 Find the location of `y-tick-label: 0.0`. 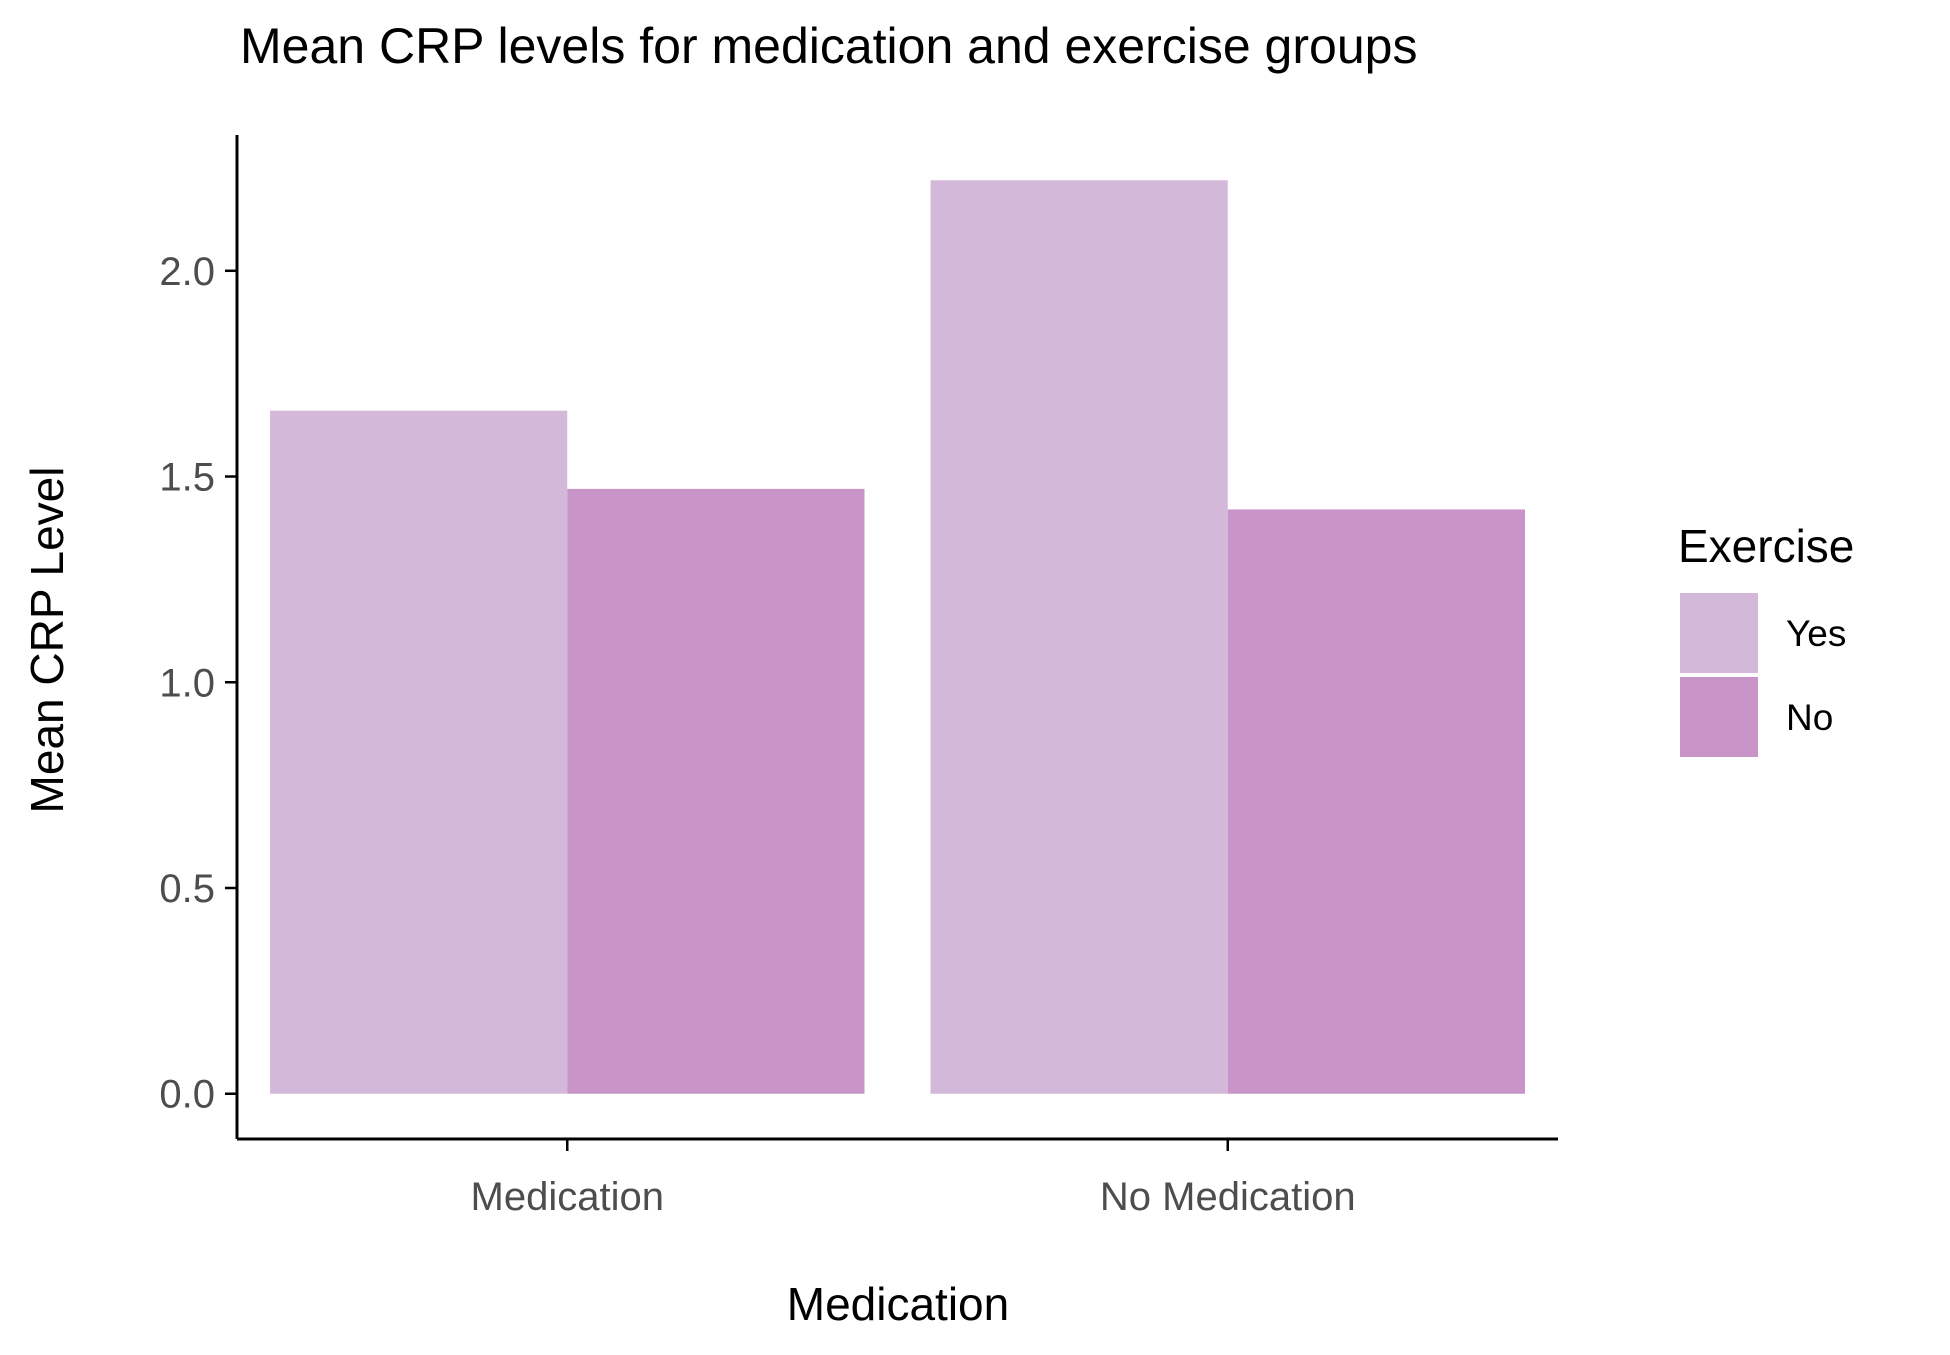

y-tick-label: 0.0 is located at coordinates (187, 1095).